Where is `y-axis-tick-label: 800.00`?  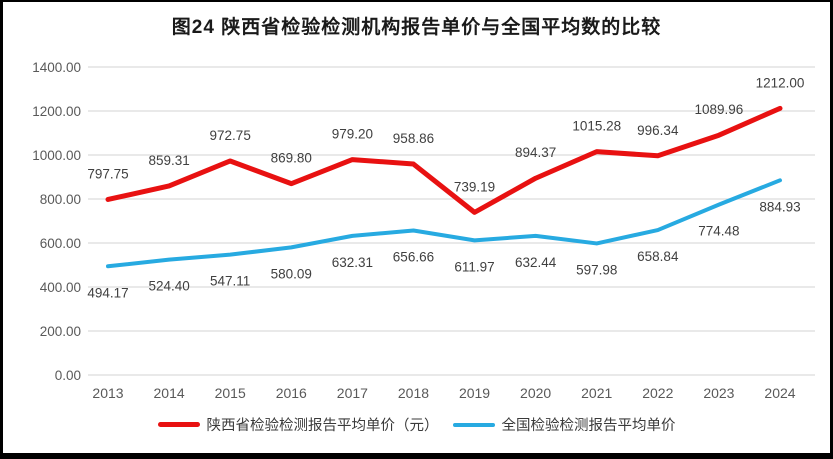 y-axis-tick-label: 800.00 is located at coordinates (60, 199).